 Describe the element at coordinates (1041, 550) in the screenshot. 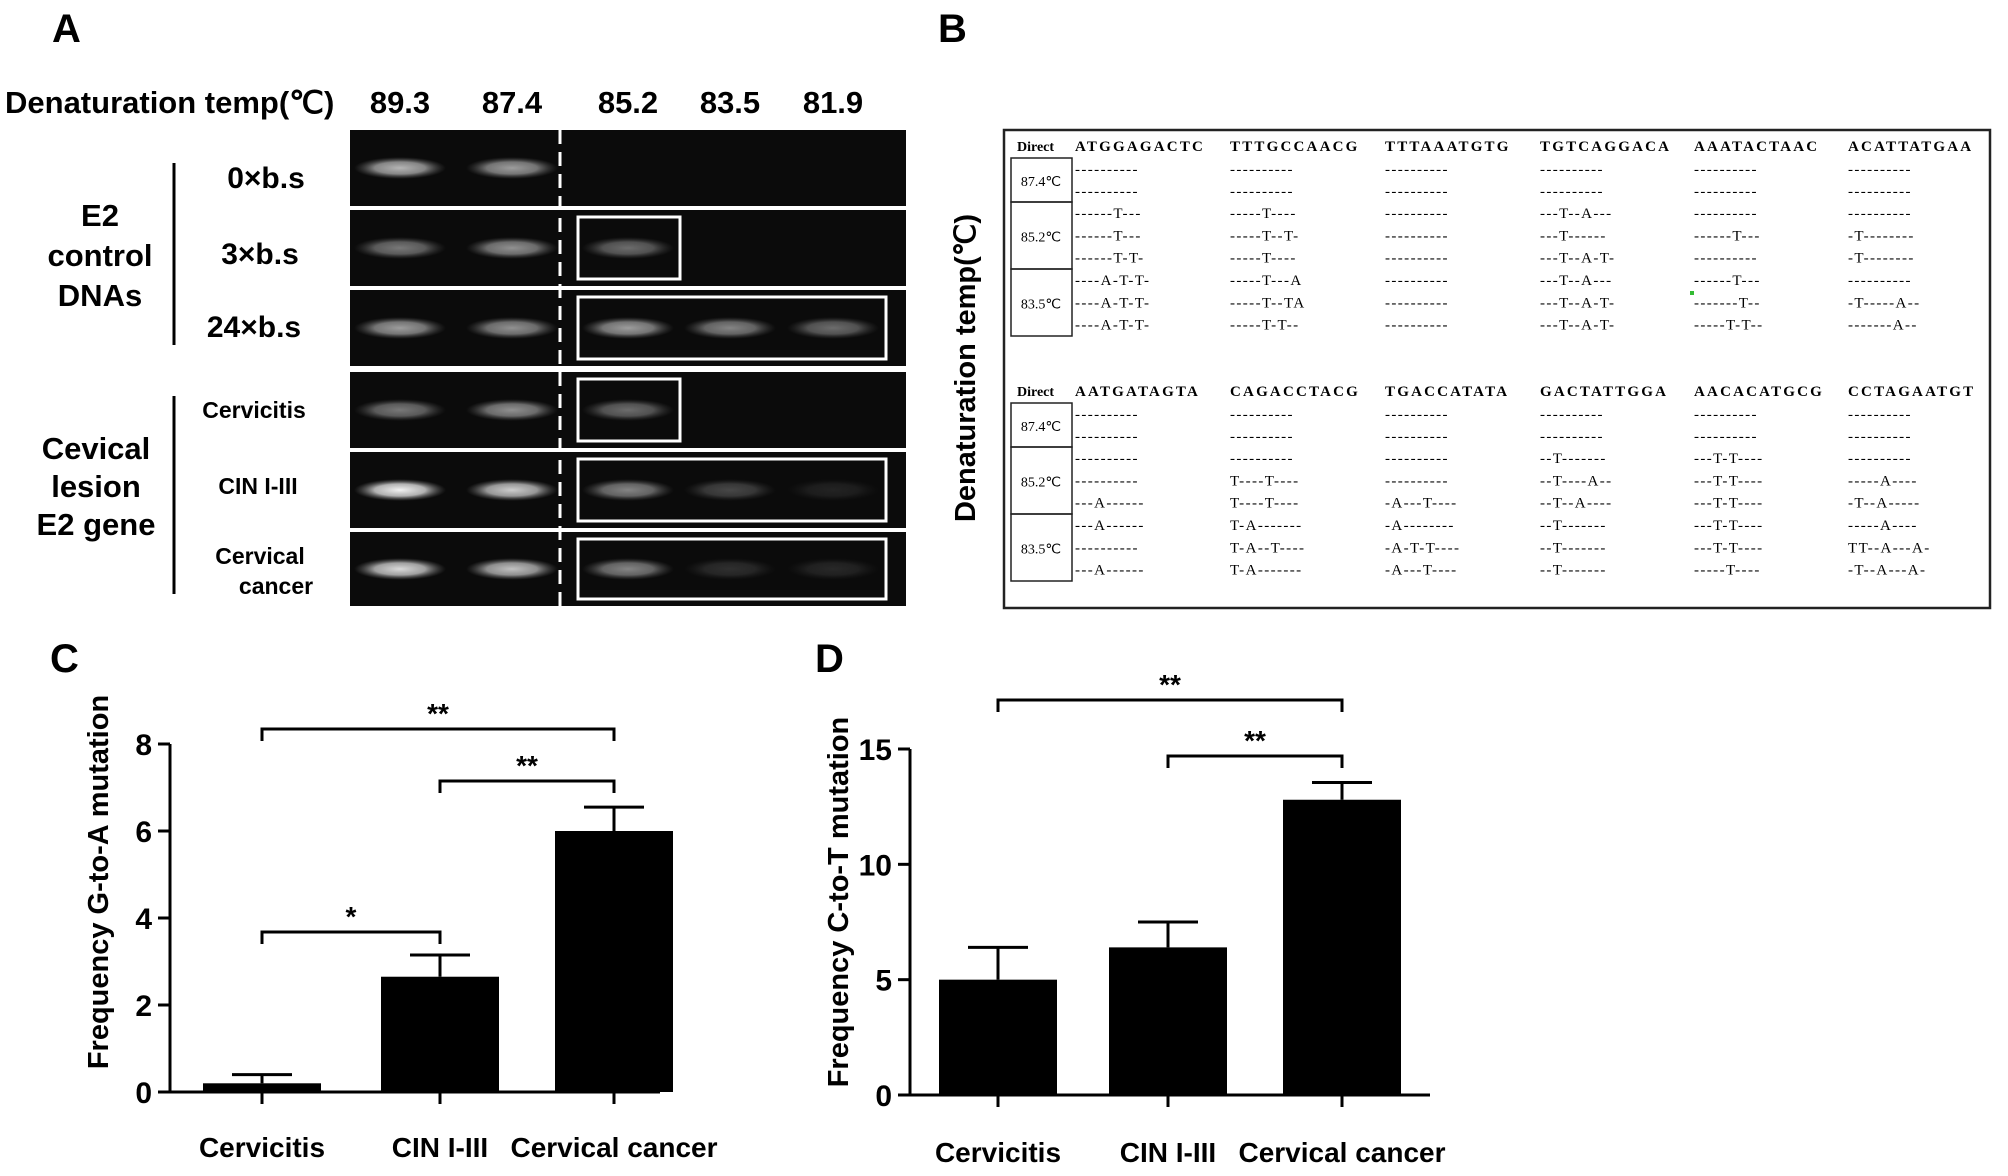

I see `temp-label: 83.5℃` at that location.